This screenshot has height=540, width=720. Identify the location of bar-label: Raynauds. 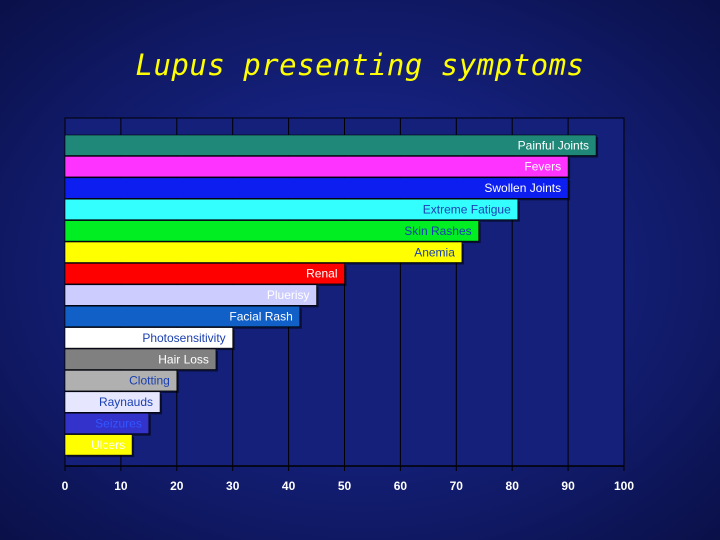
(126, 402).